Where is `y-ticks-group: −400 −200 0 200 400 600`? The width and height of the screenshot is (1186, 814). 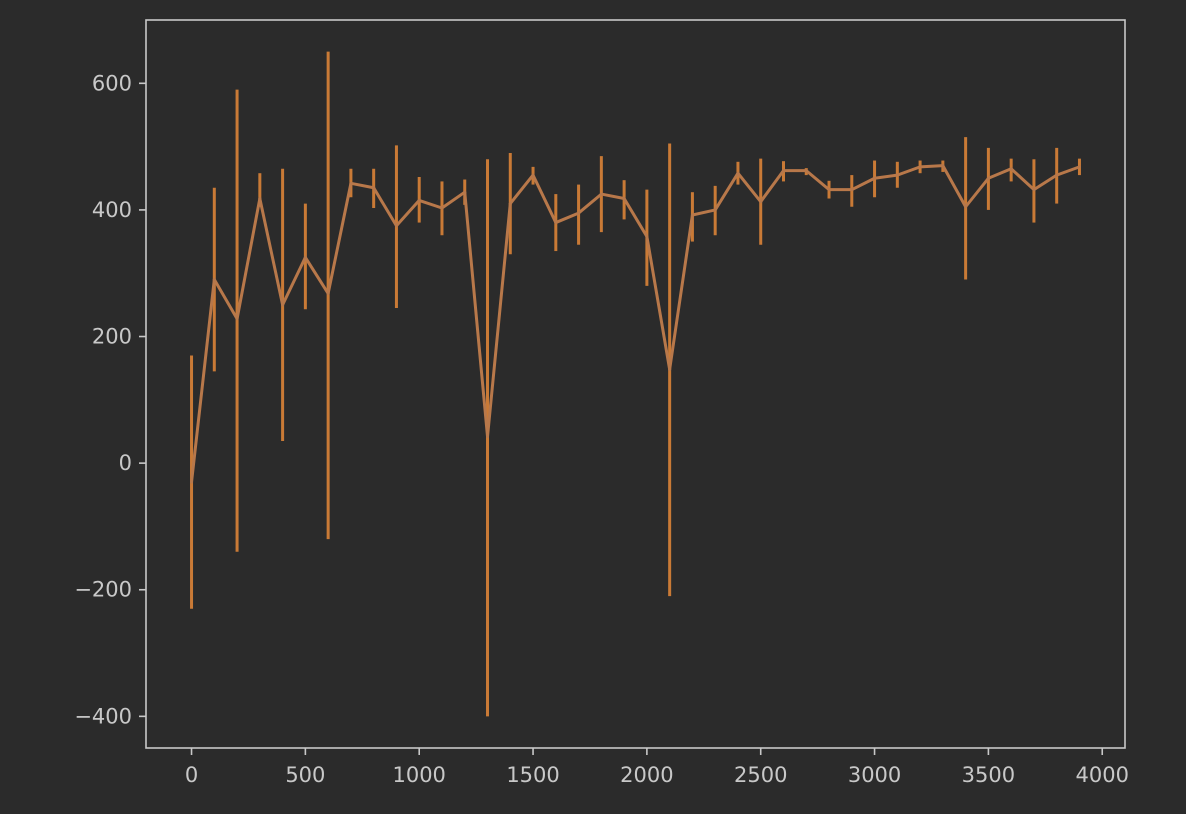 y-ticks-group: −400 −200 0 200 400 600 is located at coordinates (110, 399).